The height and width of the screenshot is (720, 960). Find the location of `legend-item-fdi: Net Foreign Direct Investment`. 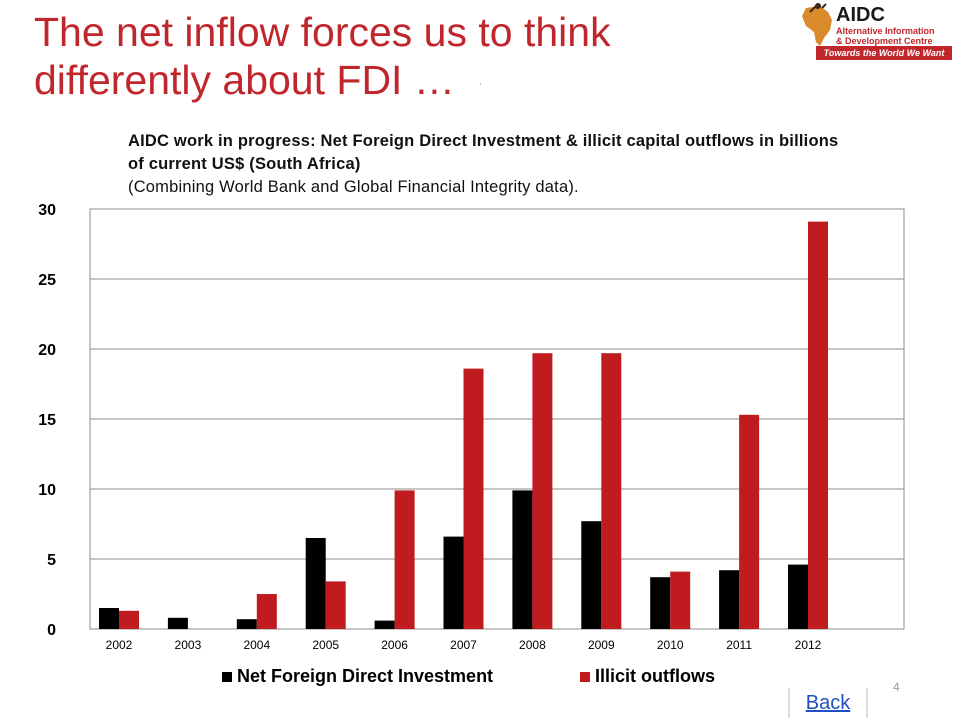

legend-item-fdi: Net Foreign Direct Investment is located at coordinates (357, 676).